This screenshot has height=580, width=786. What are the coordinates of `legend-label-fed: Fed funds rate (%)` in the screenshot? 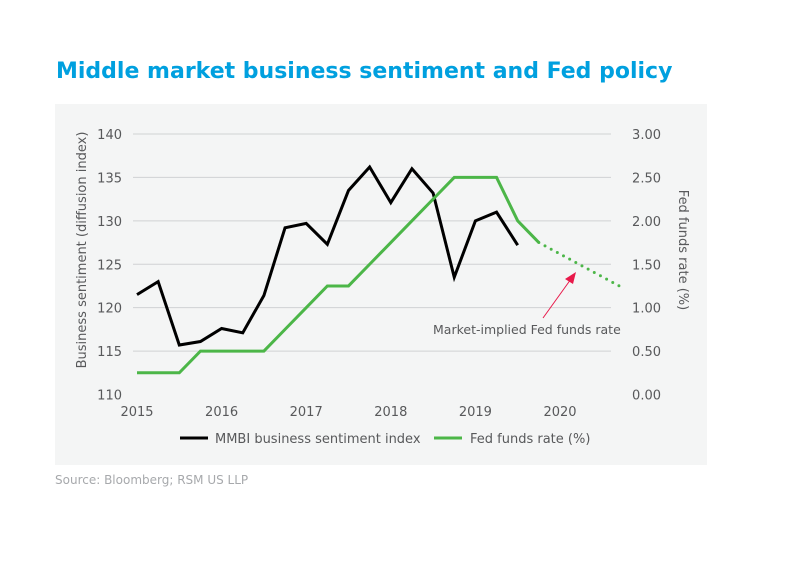 It's located at (530, 439).